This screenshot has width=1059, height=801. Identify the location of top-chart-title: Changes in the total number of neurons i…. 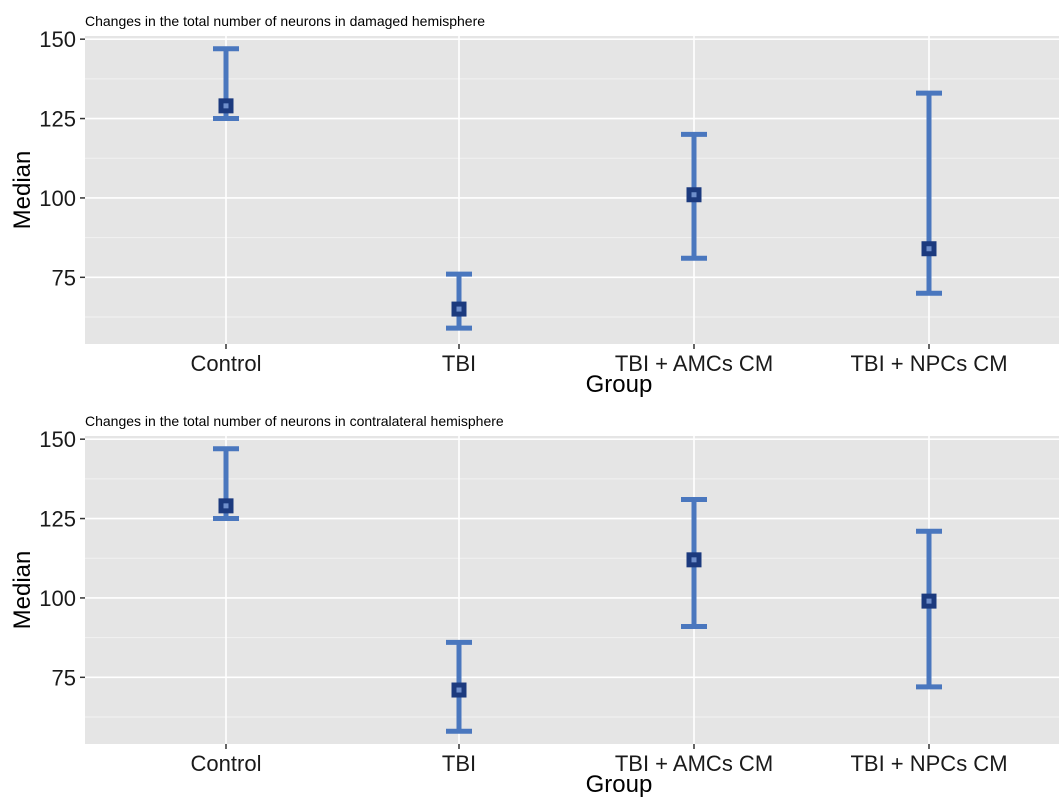
(285, 21).